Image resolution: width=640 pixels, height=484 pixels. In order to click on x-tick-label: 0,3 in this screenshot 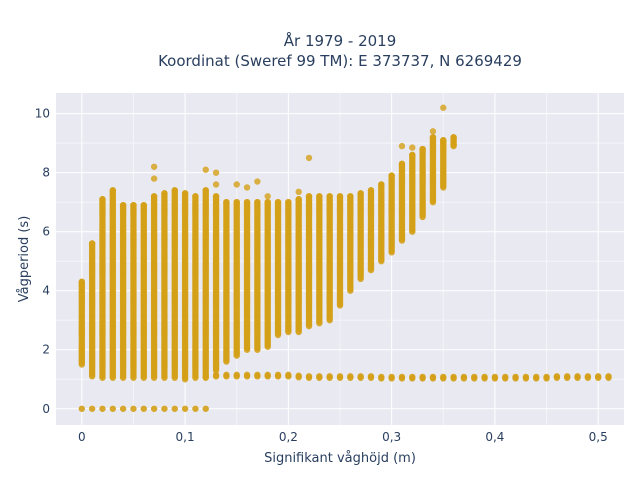, I will do `click(391, 437)`.